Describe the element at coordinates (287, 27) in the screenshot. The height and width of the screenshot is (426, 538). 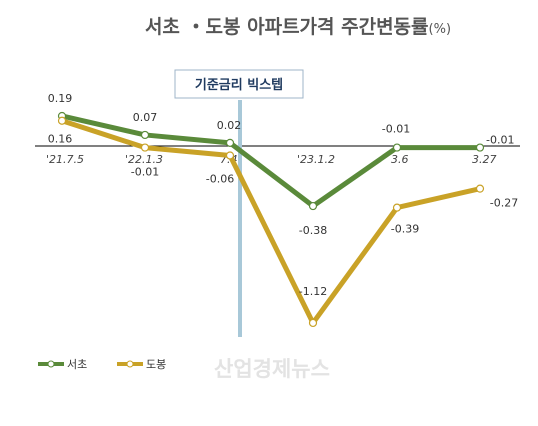
I see `chart-title-text: 서초 ・도봉 아파트가격 주간변동률` at that location.